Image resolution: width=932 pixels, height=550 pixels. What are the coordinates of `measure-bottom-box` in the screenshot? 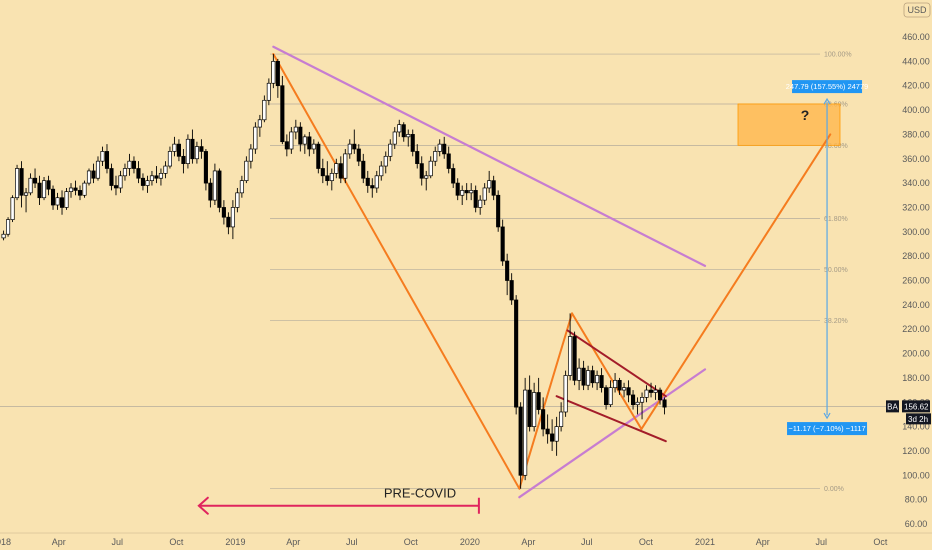 It's located at (827, 429).